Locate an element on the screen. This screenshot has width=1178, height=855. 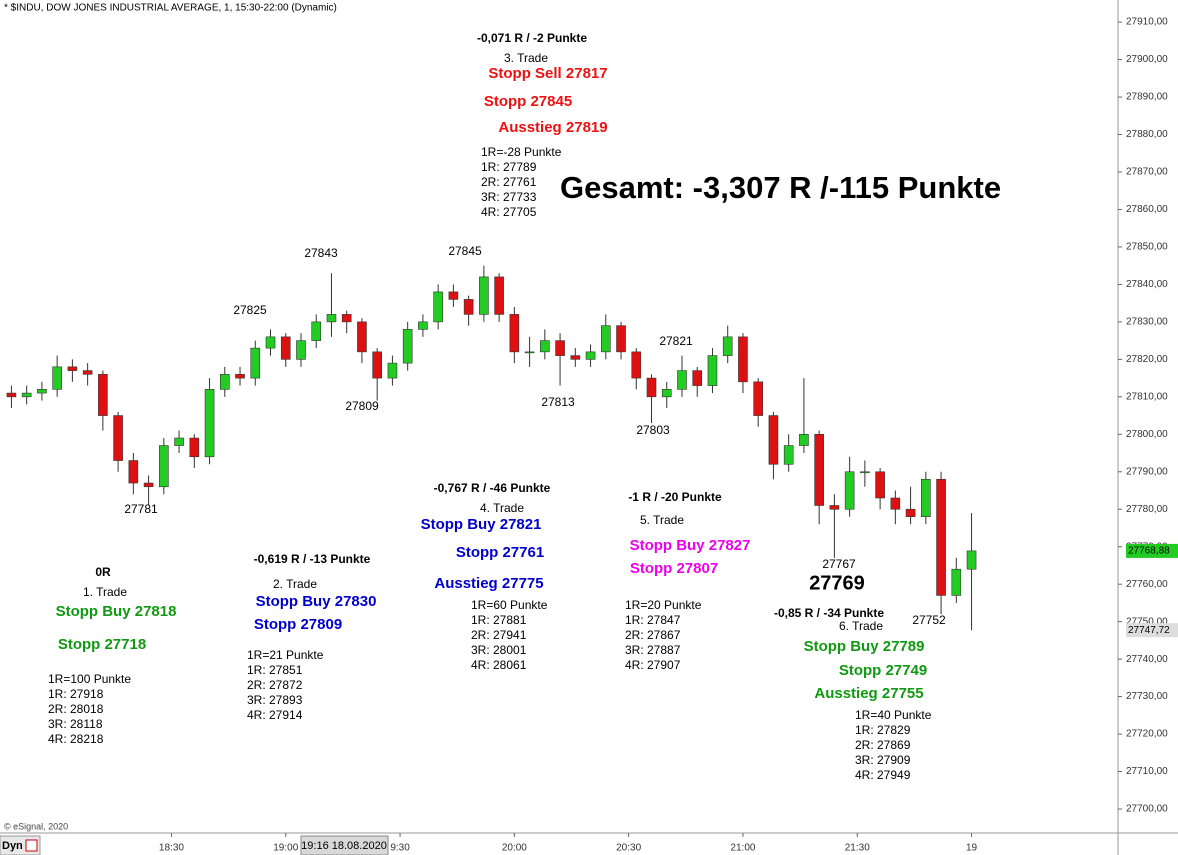
annotation: 3R: 27733 is located at coordinates (509, 197).